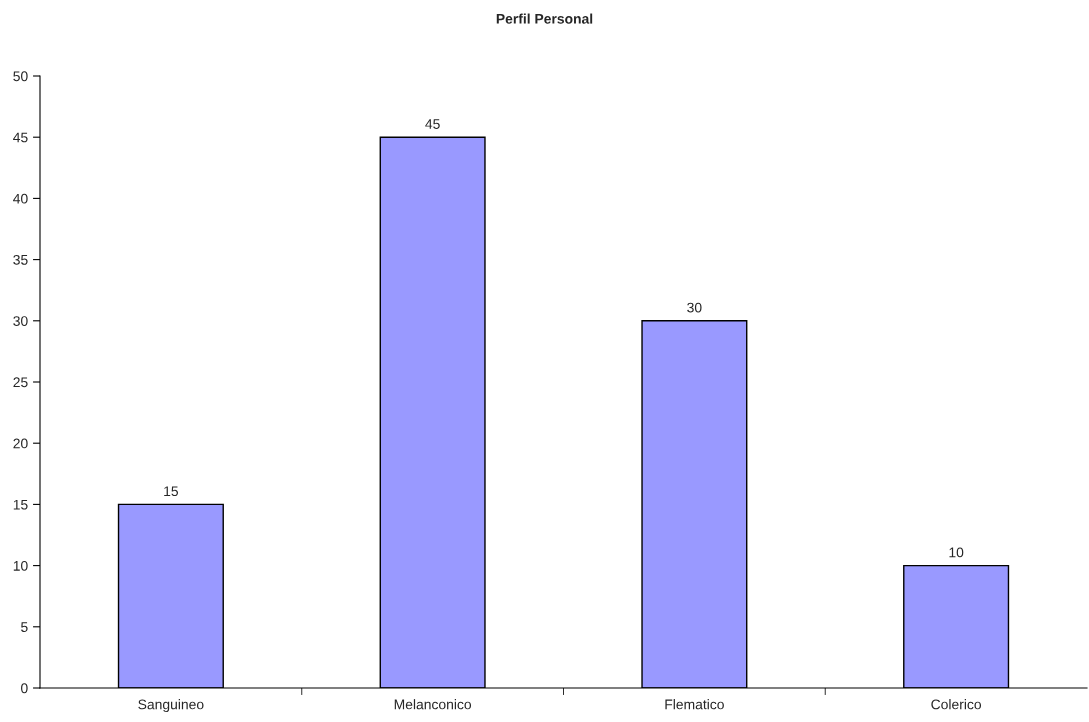 The width and height of the screenshot is (1089, 722). I want to click on x-tick-label: Melanconico, so click(433, 704).